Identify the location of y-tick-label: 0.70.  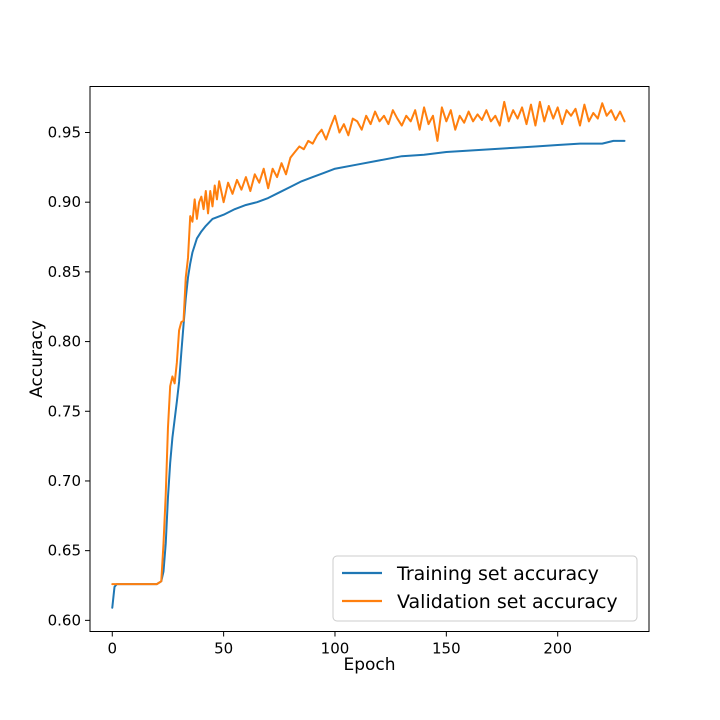
(64, 481).